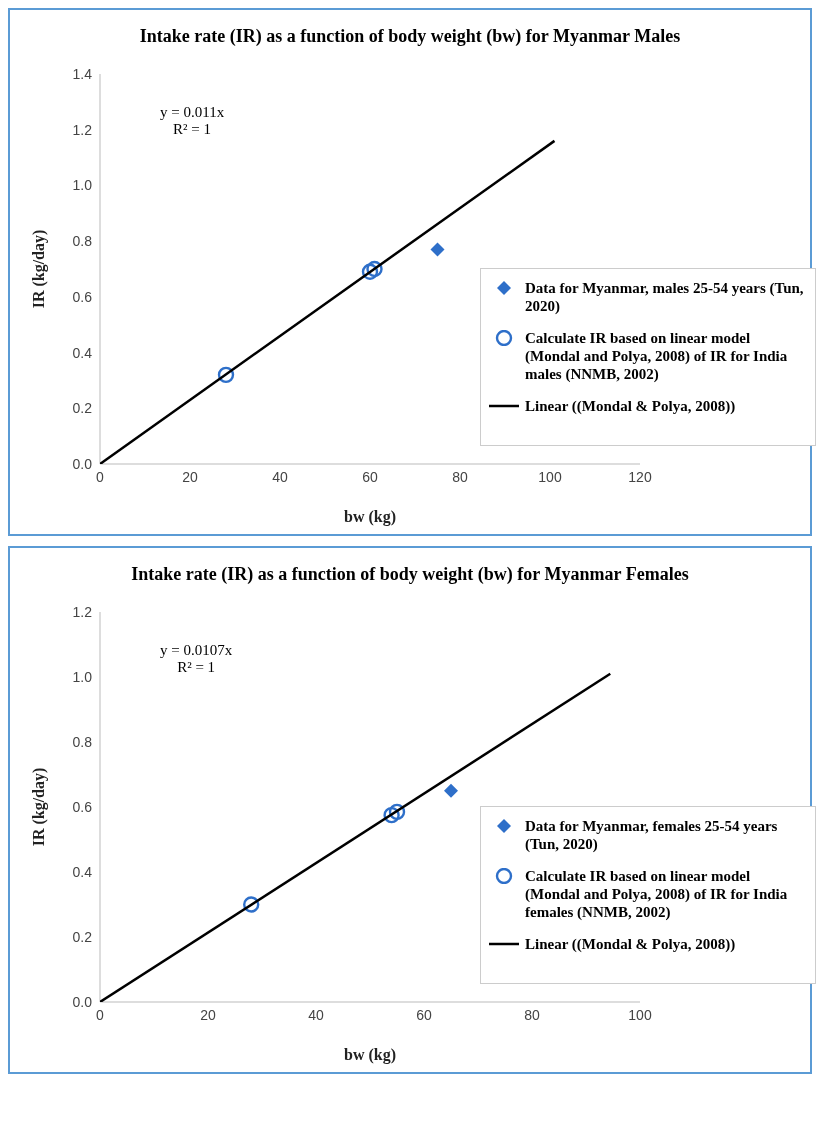 The width and height of the screenshot is (825, 1130). What do you see at coordinates (652, 835) in the screenshot?
I see `legend-label: Data for Myanmar, females 25-54 years (Tun, 2020)` at bounding box center [652, 835].